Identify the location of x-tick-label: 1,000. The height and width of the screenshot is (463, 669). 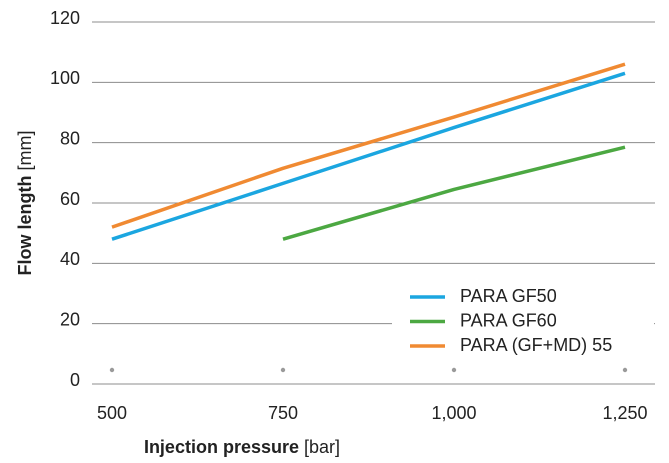
(453, 413).